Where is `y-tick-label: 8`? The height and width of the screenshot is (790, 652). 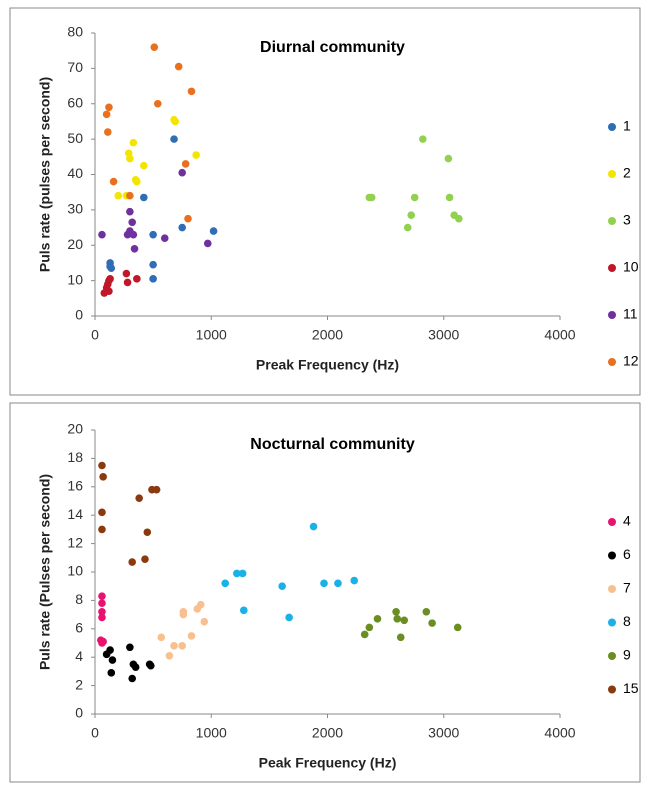 y-tick-label: 8 is located at coordinates (79, 599).